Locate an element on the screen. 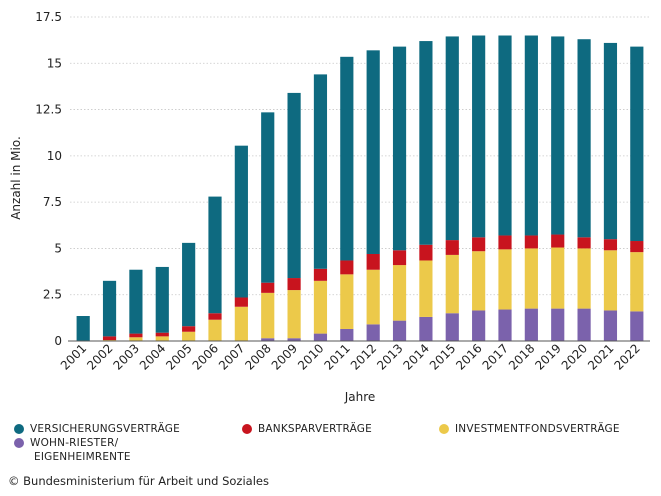 This screenshot has height=496, width=661. legend-item-wohn: WOHN-RIESTER/ EIGENHEIMRENTE is located at coordinates (72, 450).